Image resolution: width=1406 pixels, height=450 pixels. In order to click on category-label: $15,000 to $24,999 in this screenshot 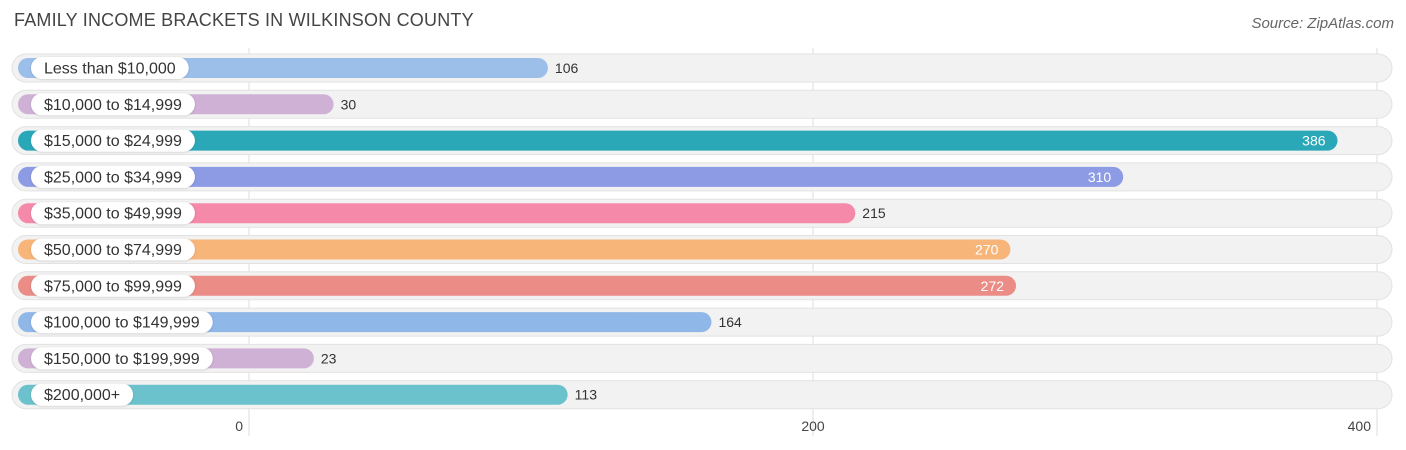, I will do `click(113, 141)`.